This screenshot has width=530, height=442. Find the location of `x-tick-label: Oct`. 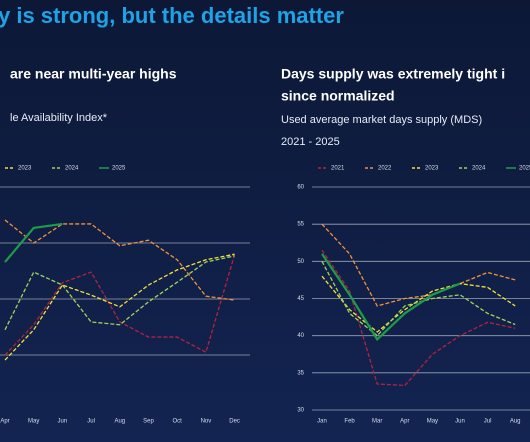

x-tick-label: Oct is located at coordinates (178, 422).